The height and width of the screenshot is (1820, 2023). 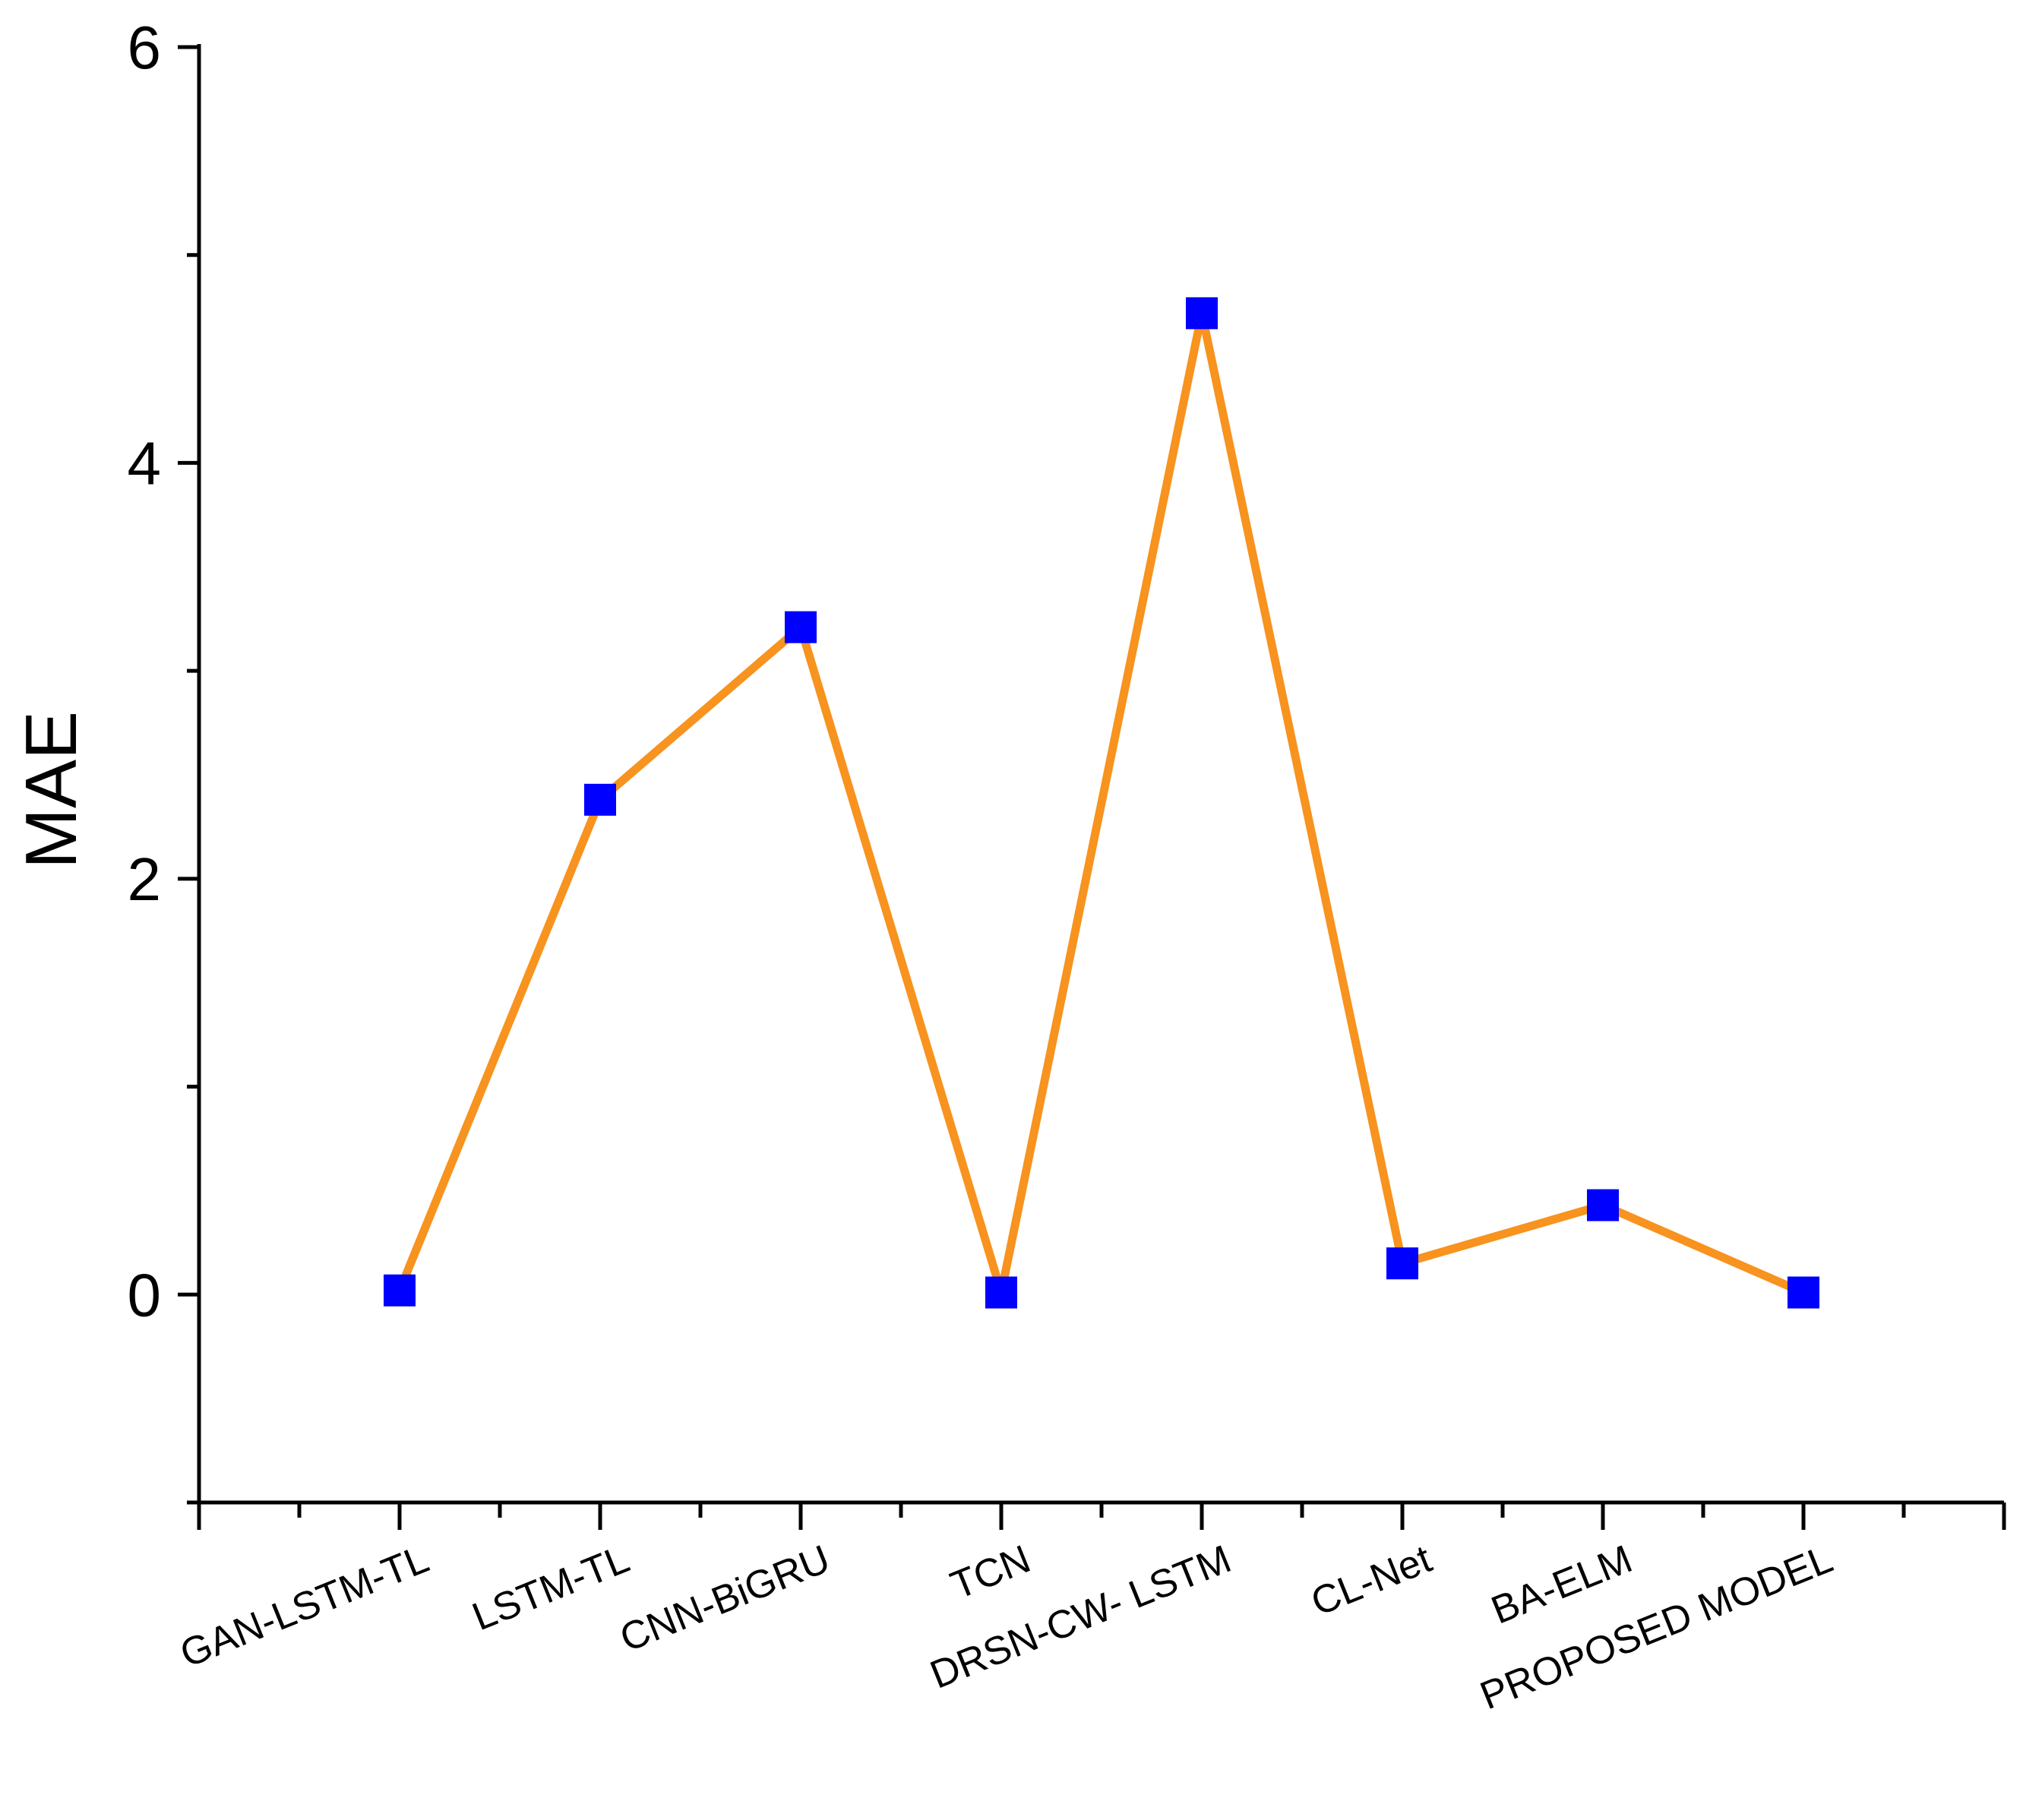 I want to click on x-tick-label: GAN-LSTM-TL, so click(x=304, y=1606).